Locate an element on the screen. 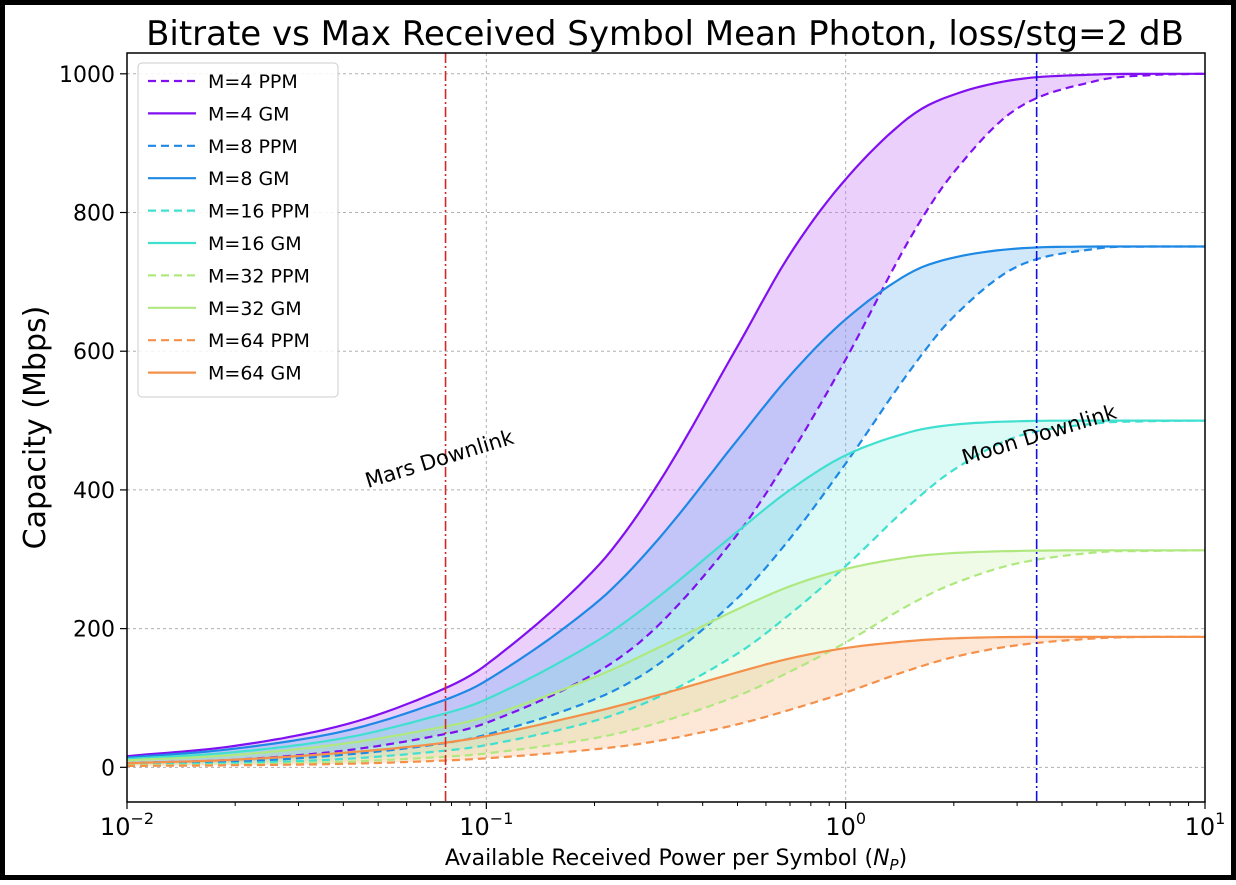 Image resolution: width=1236 pixels, height=885 pixels. x-tick-label: 10¹ is located at coordinates (1205, 825).